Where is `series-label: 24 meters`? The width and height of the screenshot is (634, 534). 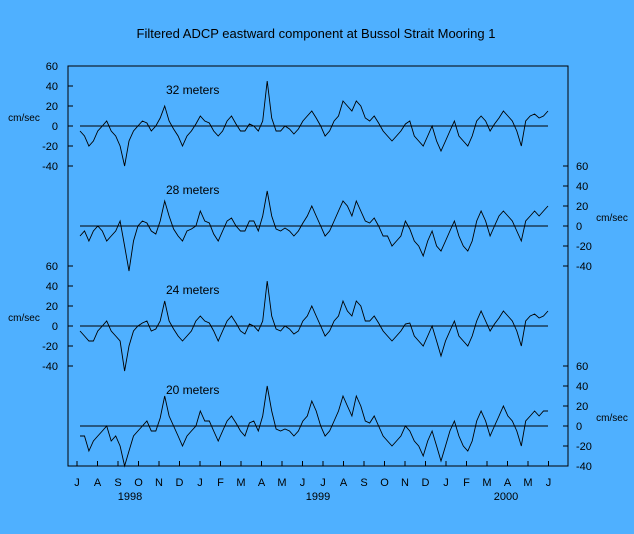 series-label: 24 meters is located at coordinates (192, 290).